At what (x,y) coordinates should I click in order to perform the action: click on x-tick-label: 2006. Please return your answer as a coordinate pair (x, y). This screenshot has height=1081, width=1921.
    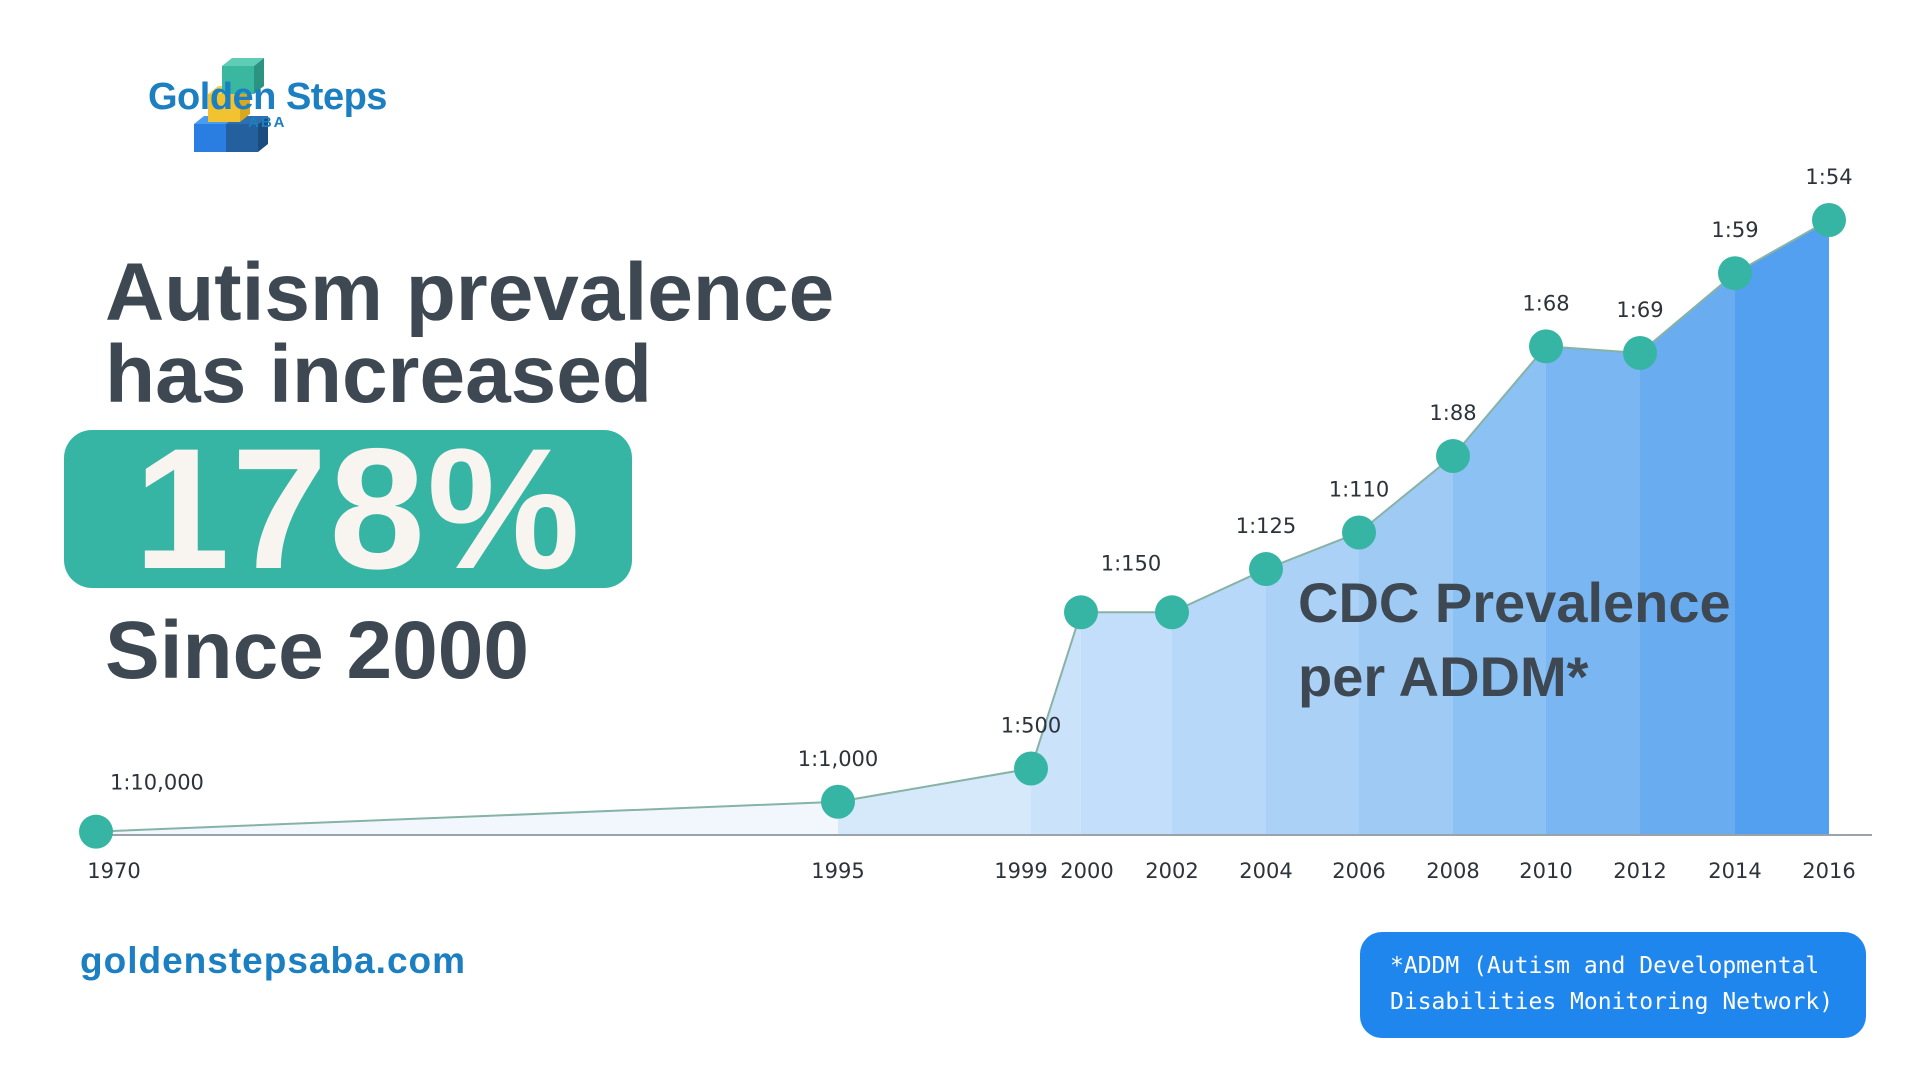
    Looking at the image, I should click on (1358, 871).